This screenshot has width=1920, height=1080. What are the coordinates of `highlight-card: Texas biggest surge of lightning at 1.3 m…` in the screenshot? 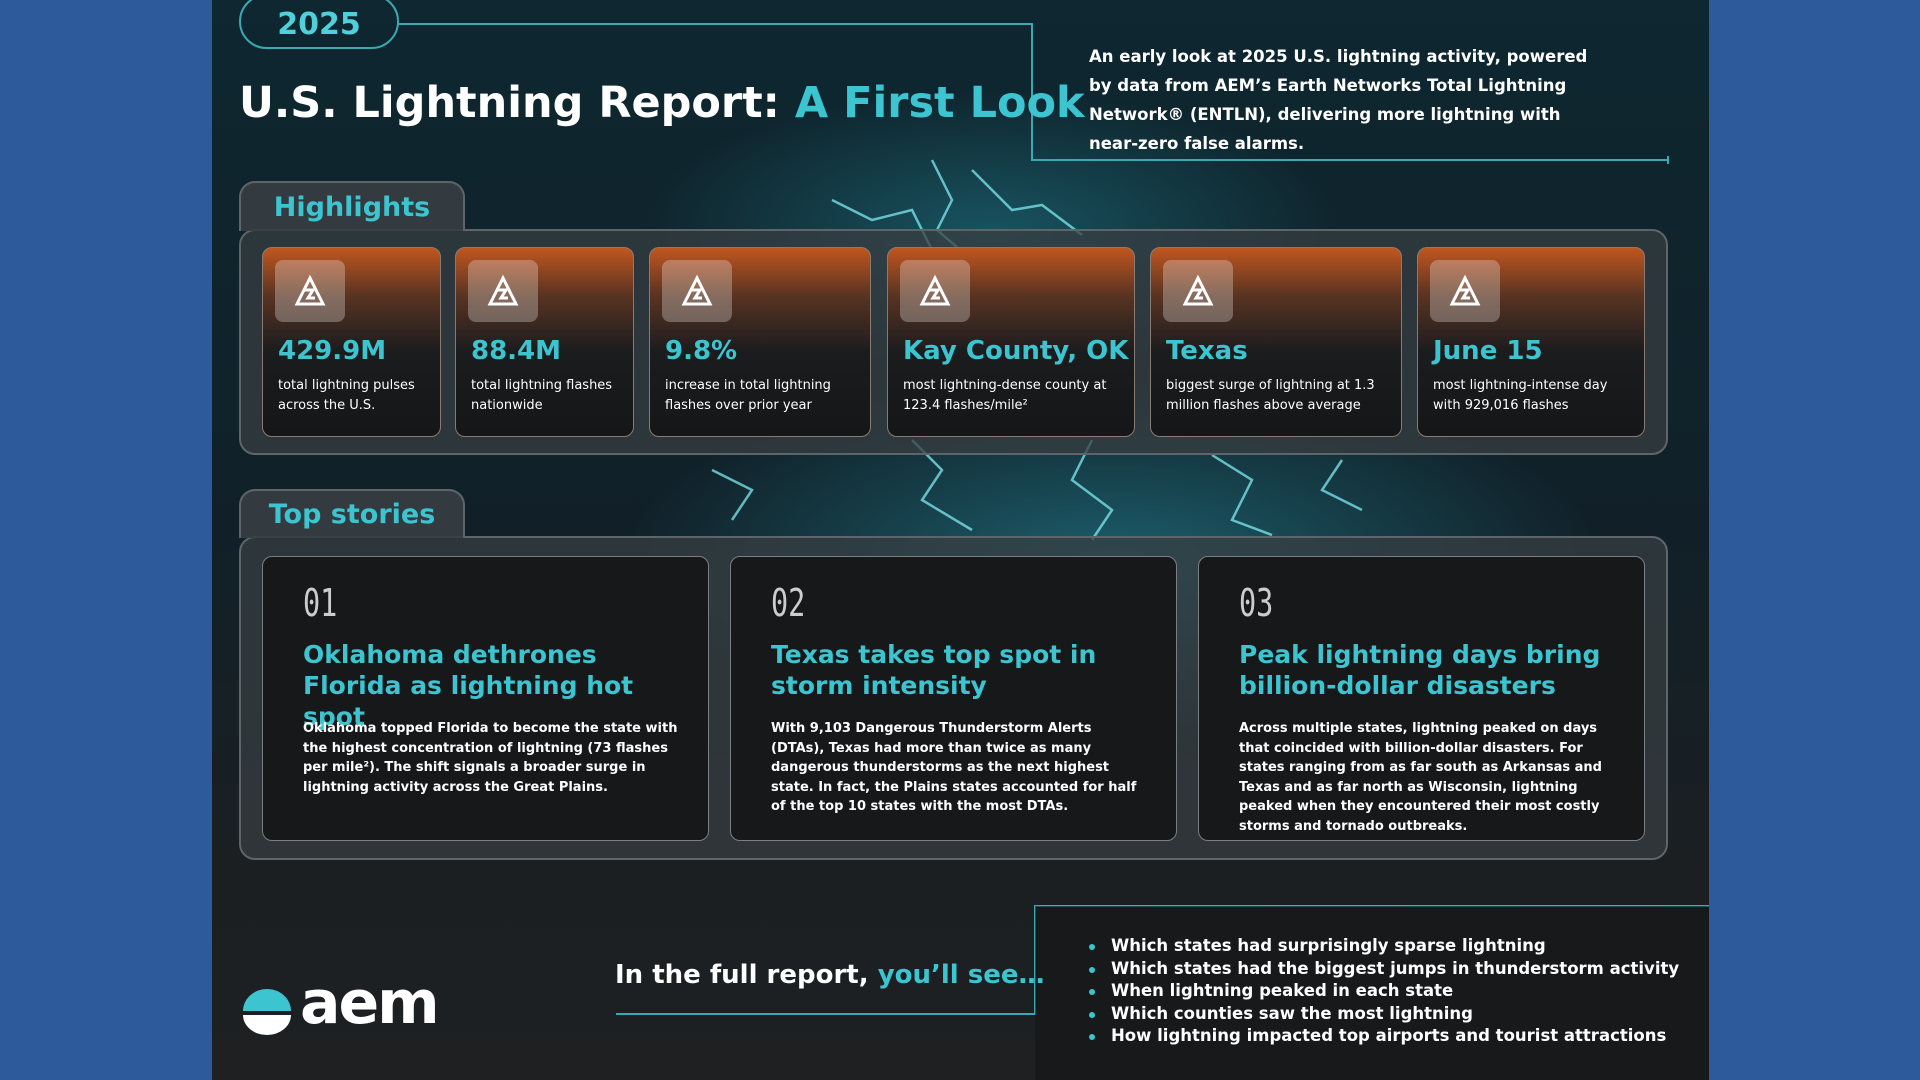 It's located at (1276, 342).